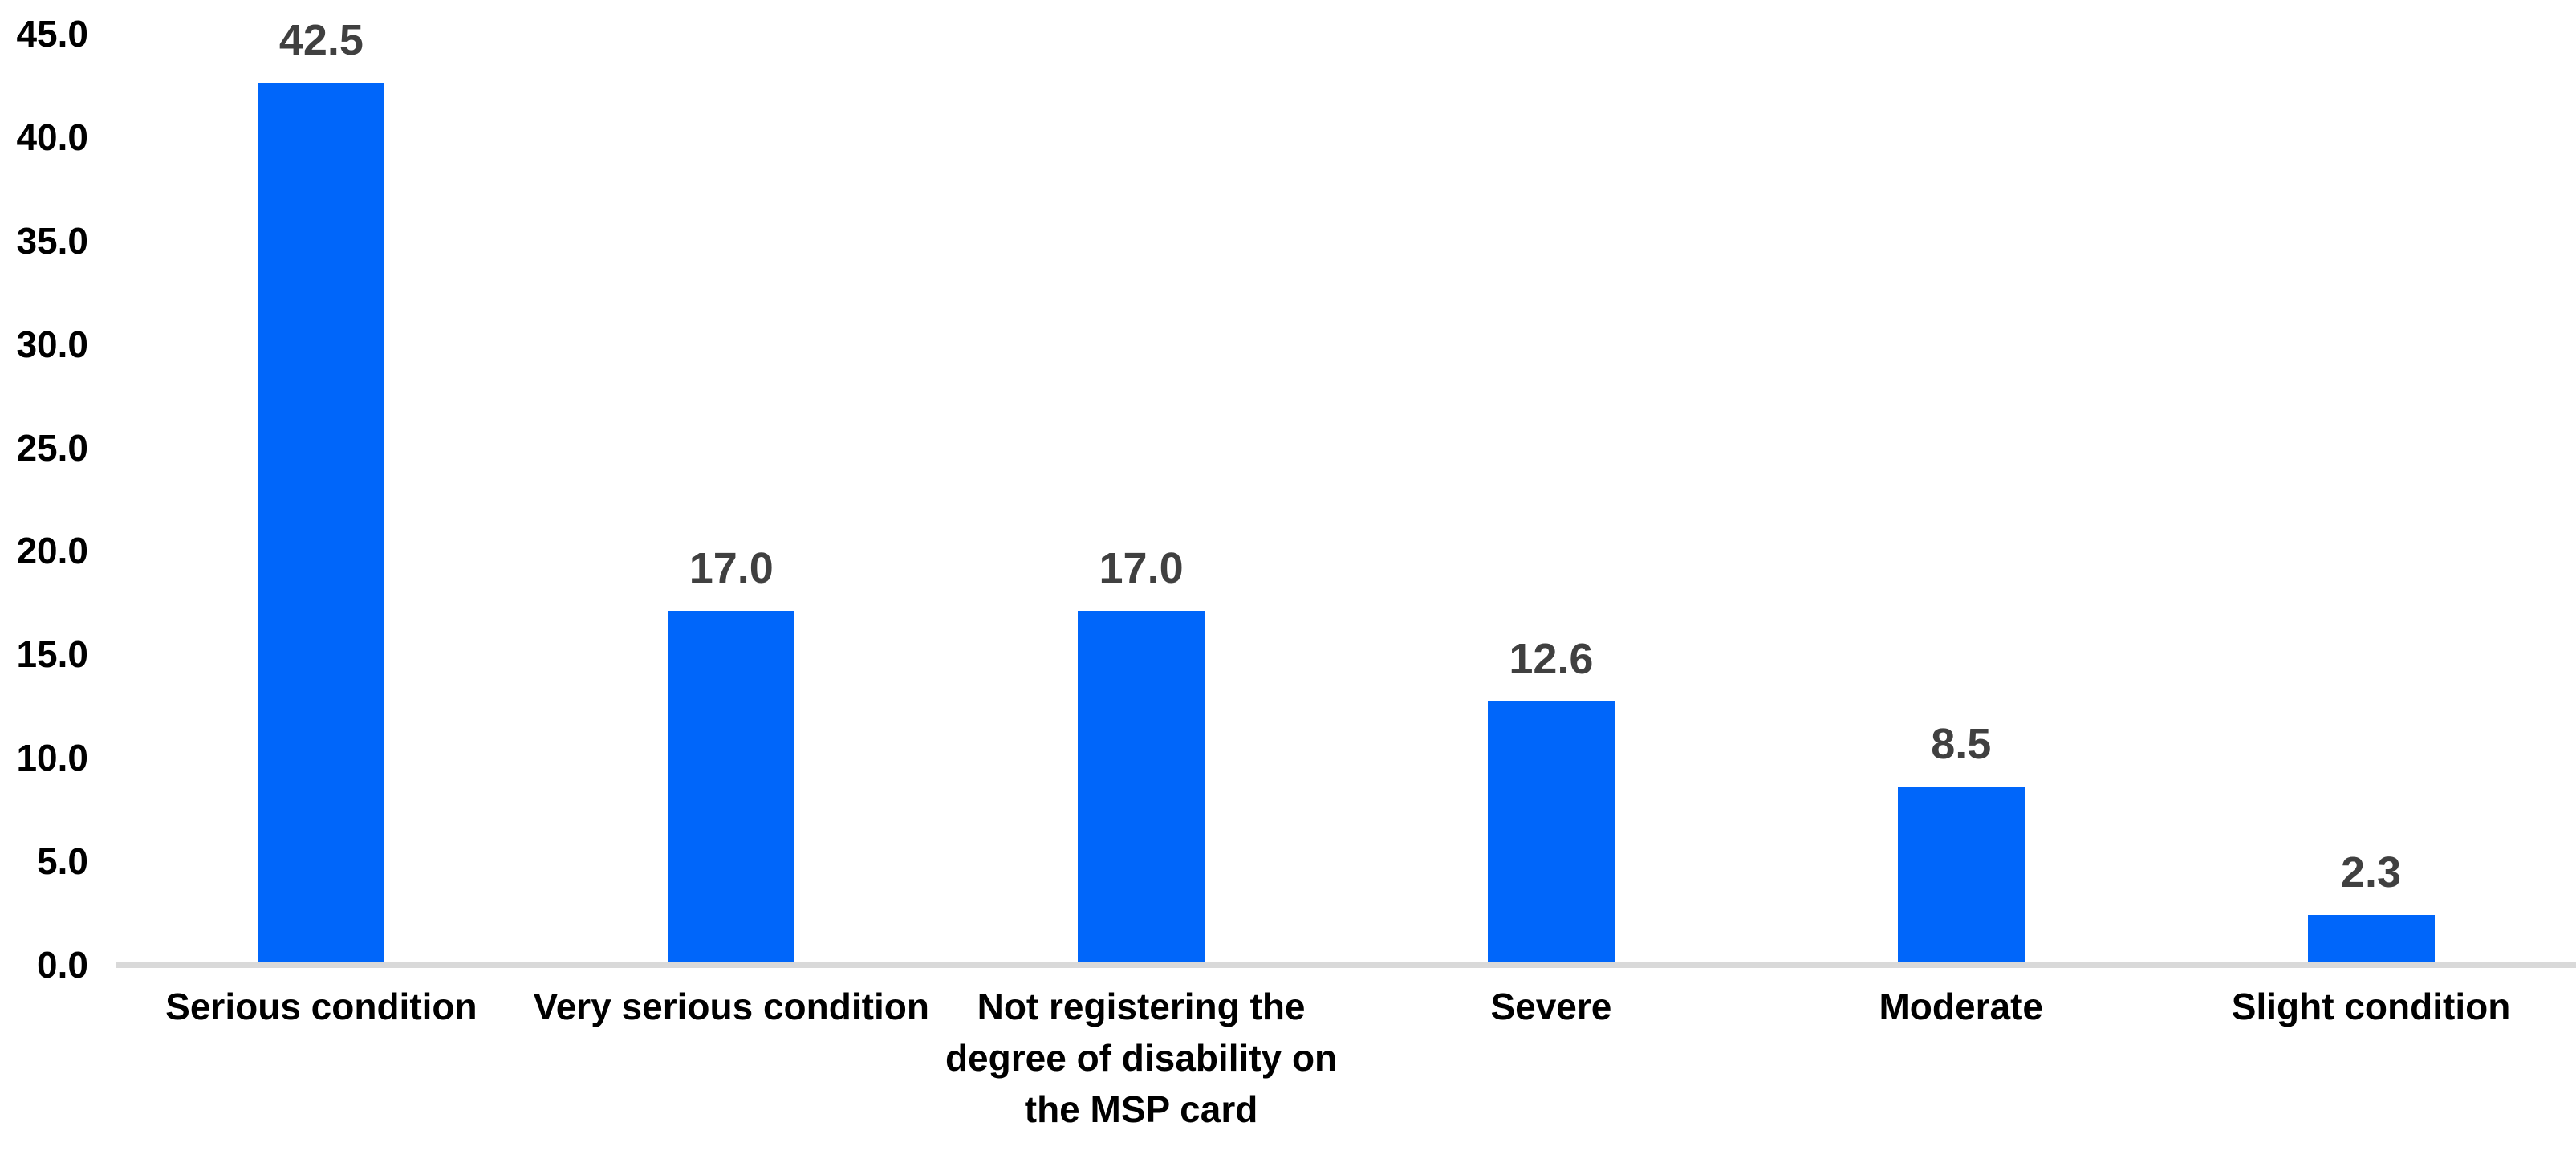 The height and width of the screenshot is (1163, 2576). Describe the element at coordinates (52, 34) in the screenshot. I see `y-axis-tick-label: 45.0` at that location.